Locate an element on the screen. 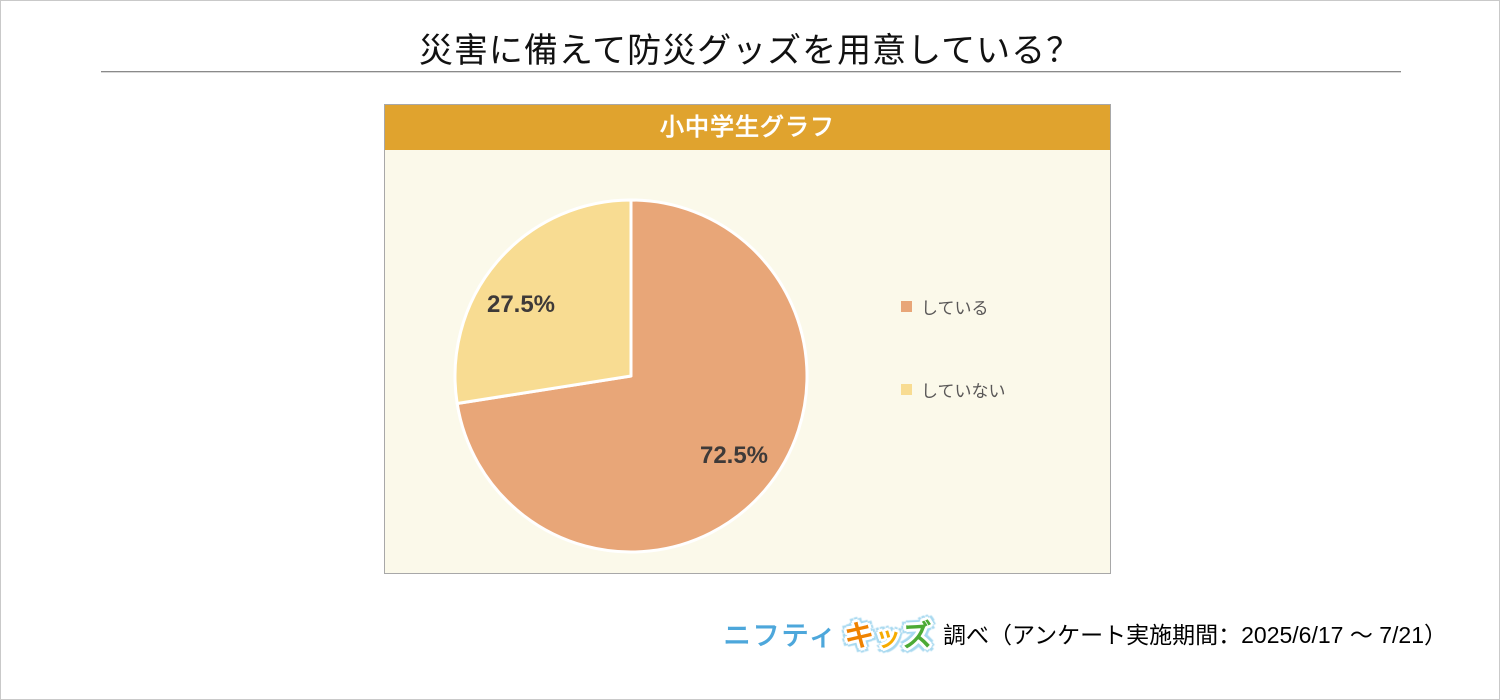 Image resolution: width=1500 pixels, height=700 pixels. pie-label-shiteinai: 27.5% is located at coordinates (521, 304).